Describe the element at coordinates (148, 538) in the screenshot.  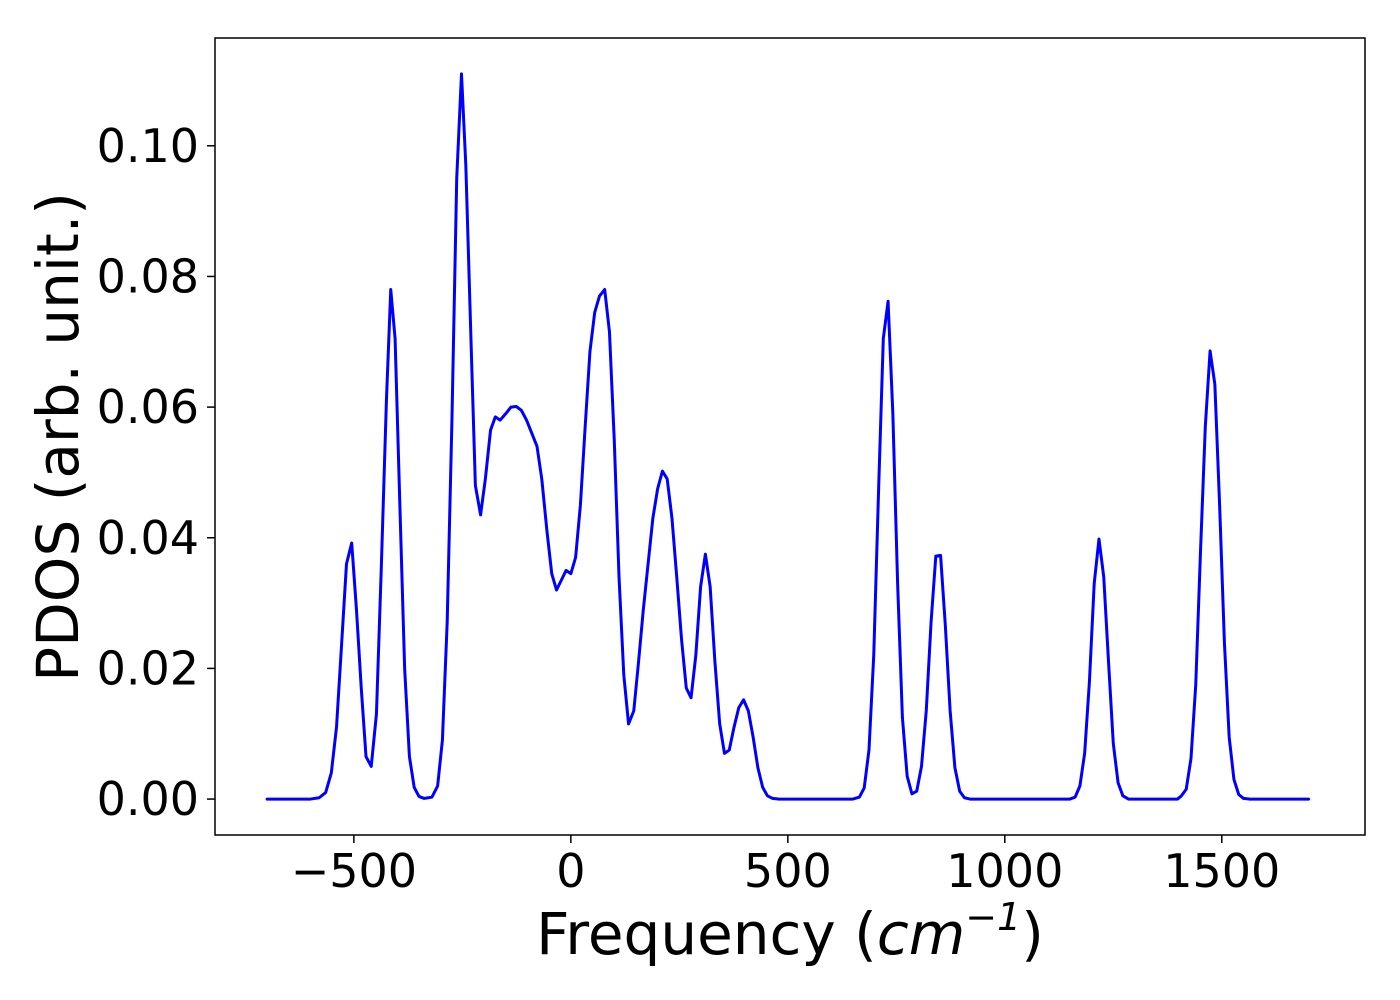
I see `y-tick-label: 0.04` at that location.